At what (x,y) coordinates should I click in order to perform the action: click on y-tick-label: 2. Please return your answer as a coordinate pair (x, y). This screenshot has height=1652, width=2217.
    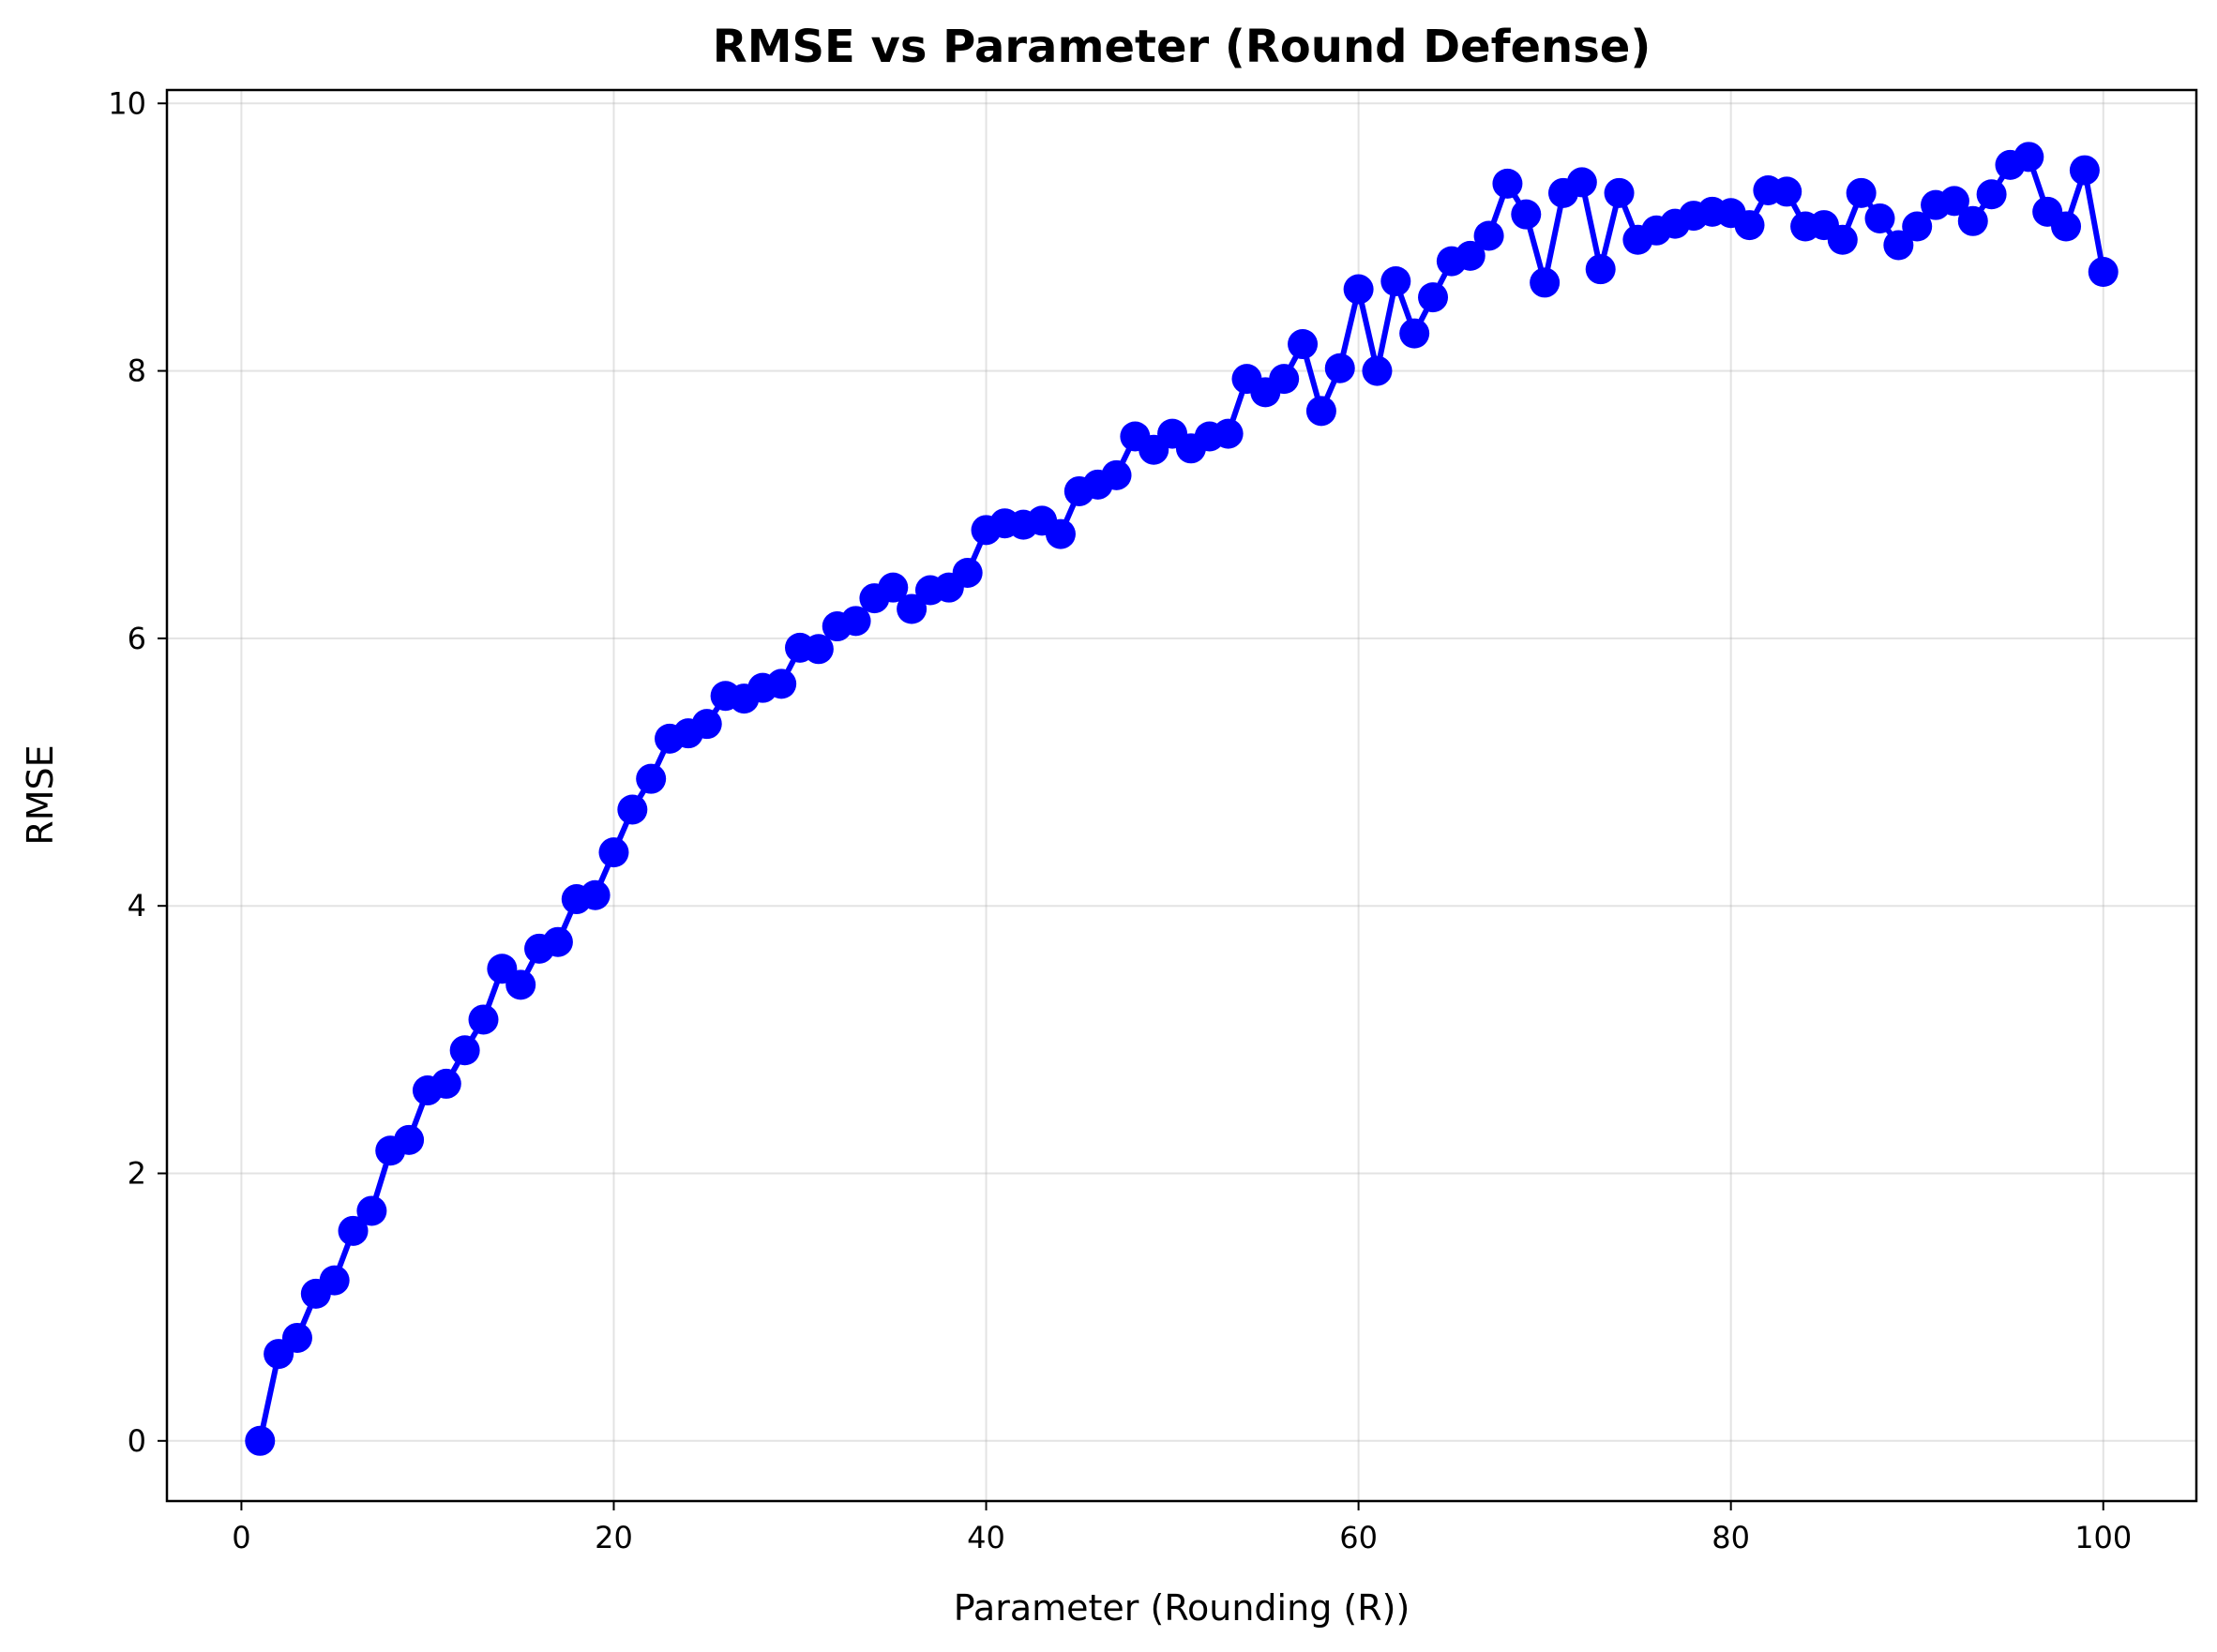
    Looking at the image, I should click on (137, 1173).